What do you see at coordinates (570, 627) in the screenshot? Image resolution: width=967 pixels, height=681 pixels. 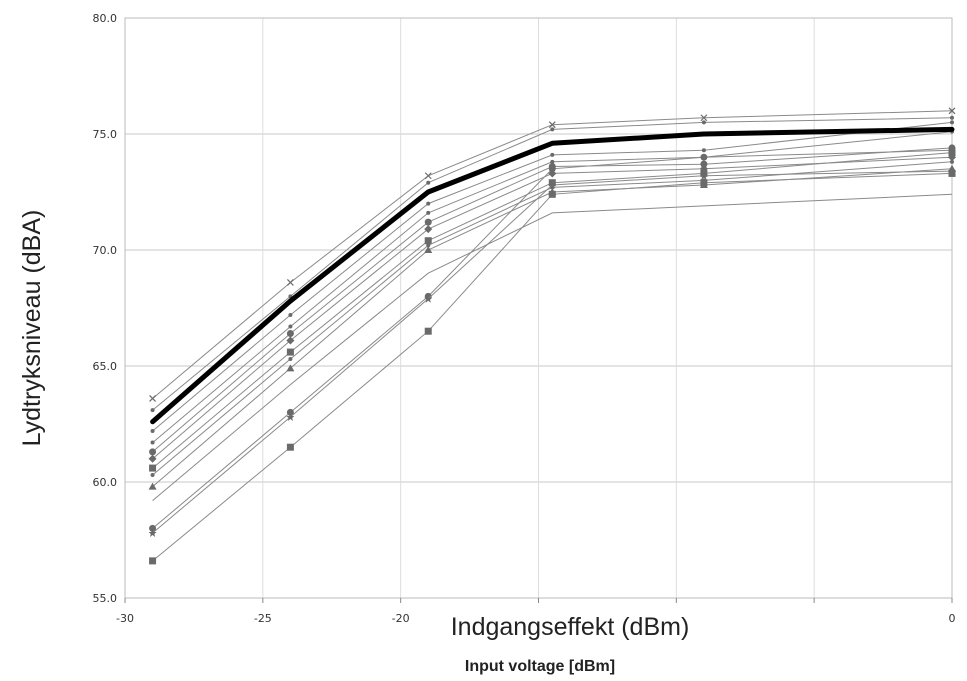 I see `x-axis-label-overlay: Indgangseffekt (dBm)` at bounding box center [570, 627].